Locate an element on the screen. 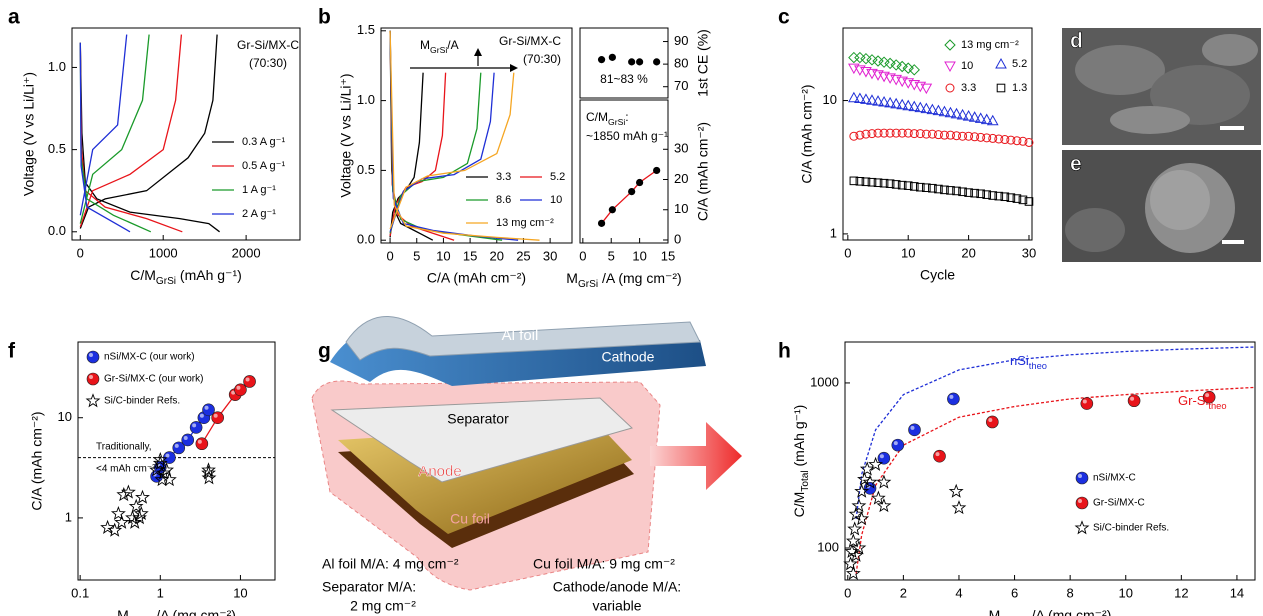 This screenshot has height=616, width=1263. x-tick-label: 1 is located at coordinates (160, 592).